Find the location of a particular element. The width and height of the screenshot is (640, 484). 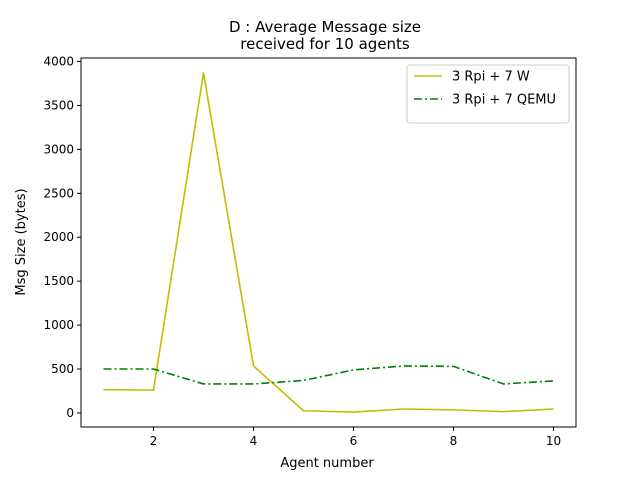

y-tick-label: 1000 is located at coordinates (58, 325).